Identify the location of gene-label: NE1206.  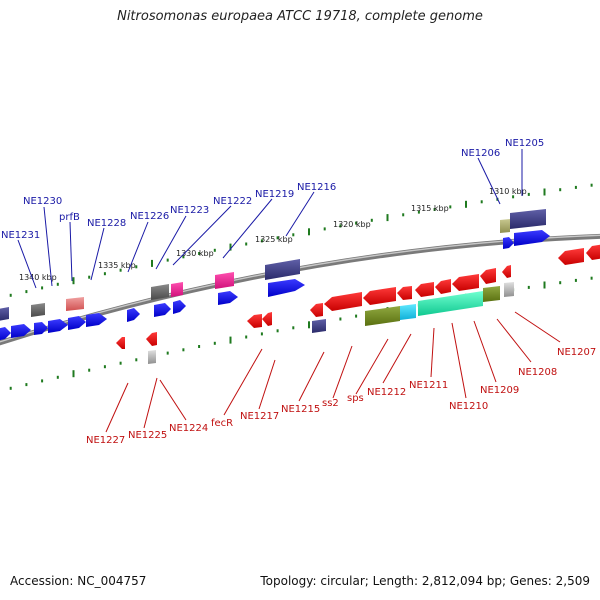
(480, 153).